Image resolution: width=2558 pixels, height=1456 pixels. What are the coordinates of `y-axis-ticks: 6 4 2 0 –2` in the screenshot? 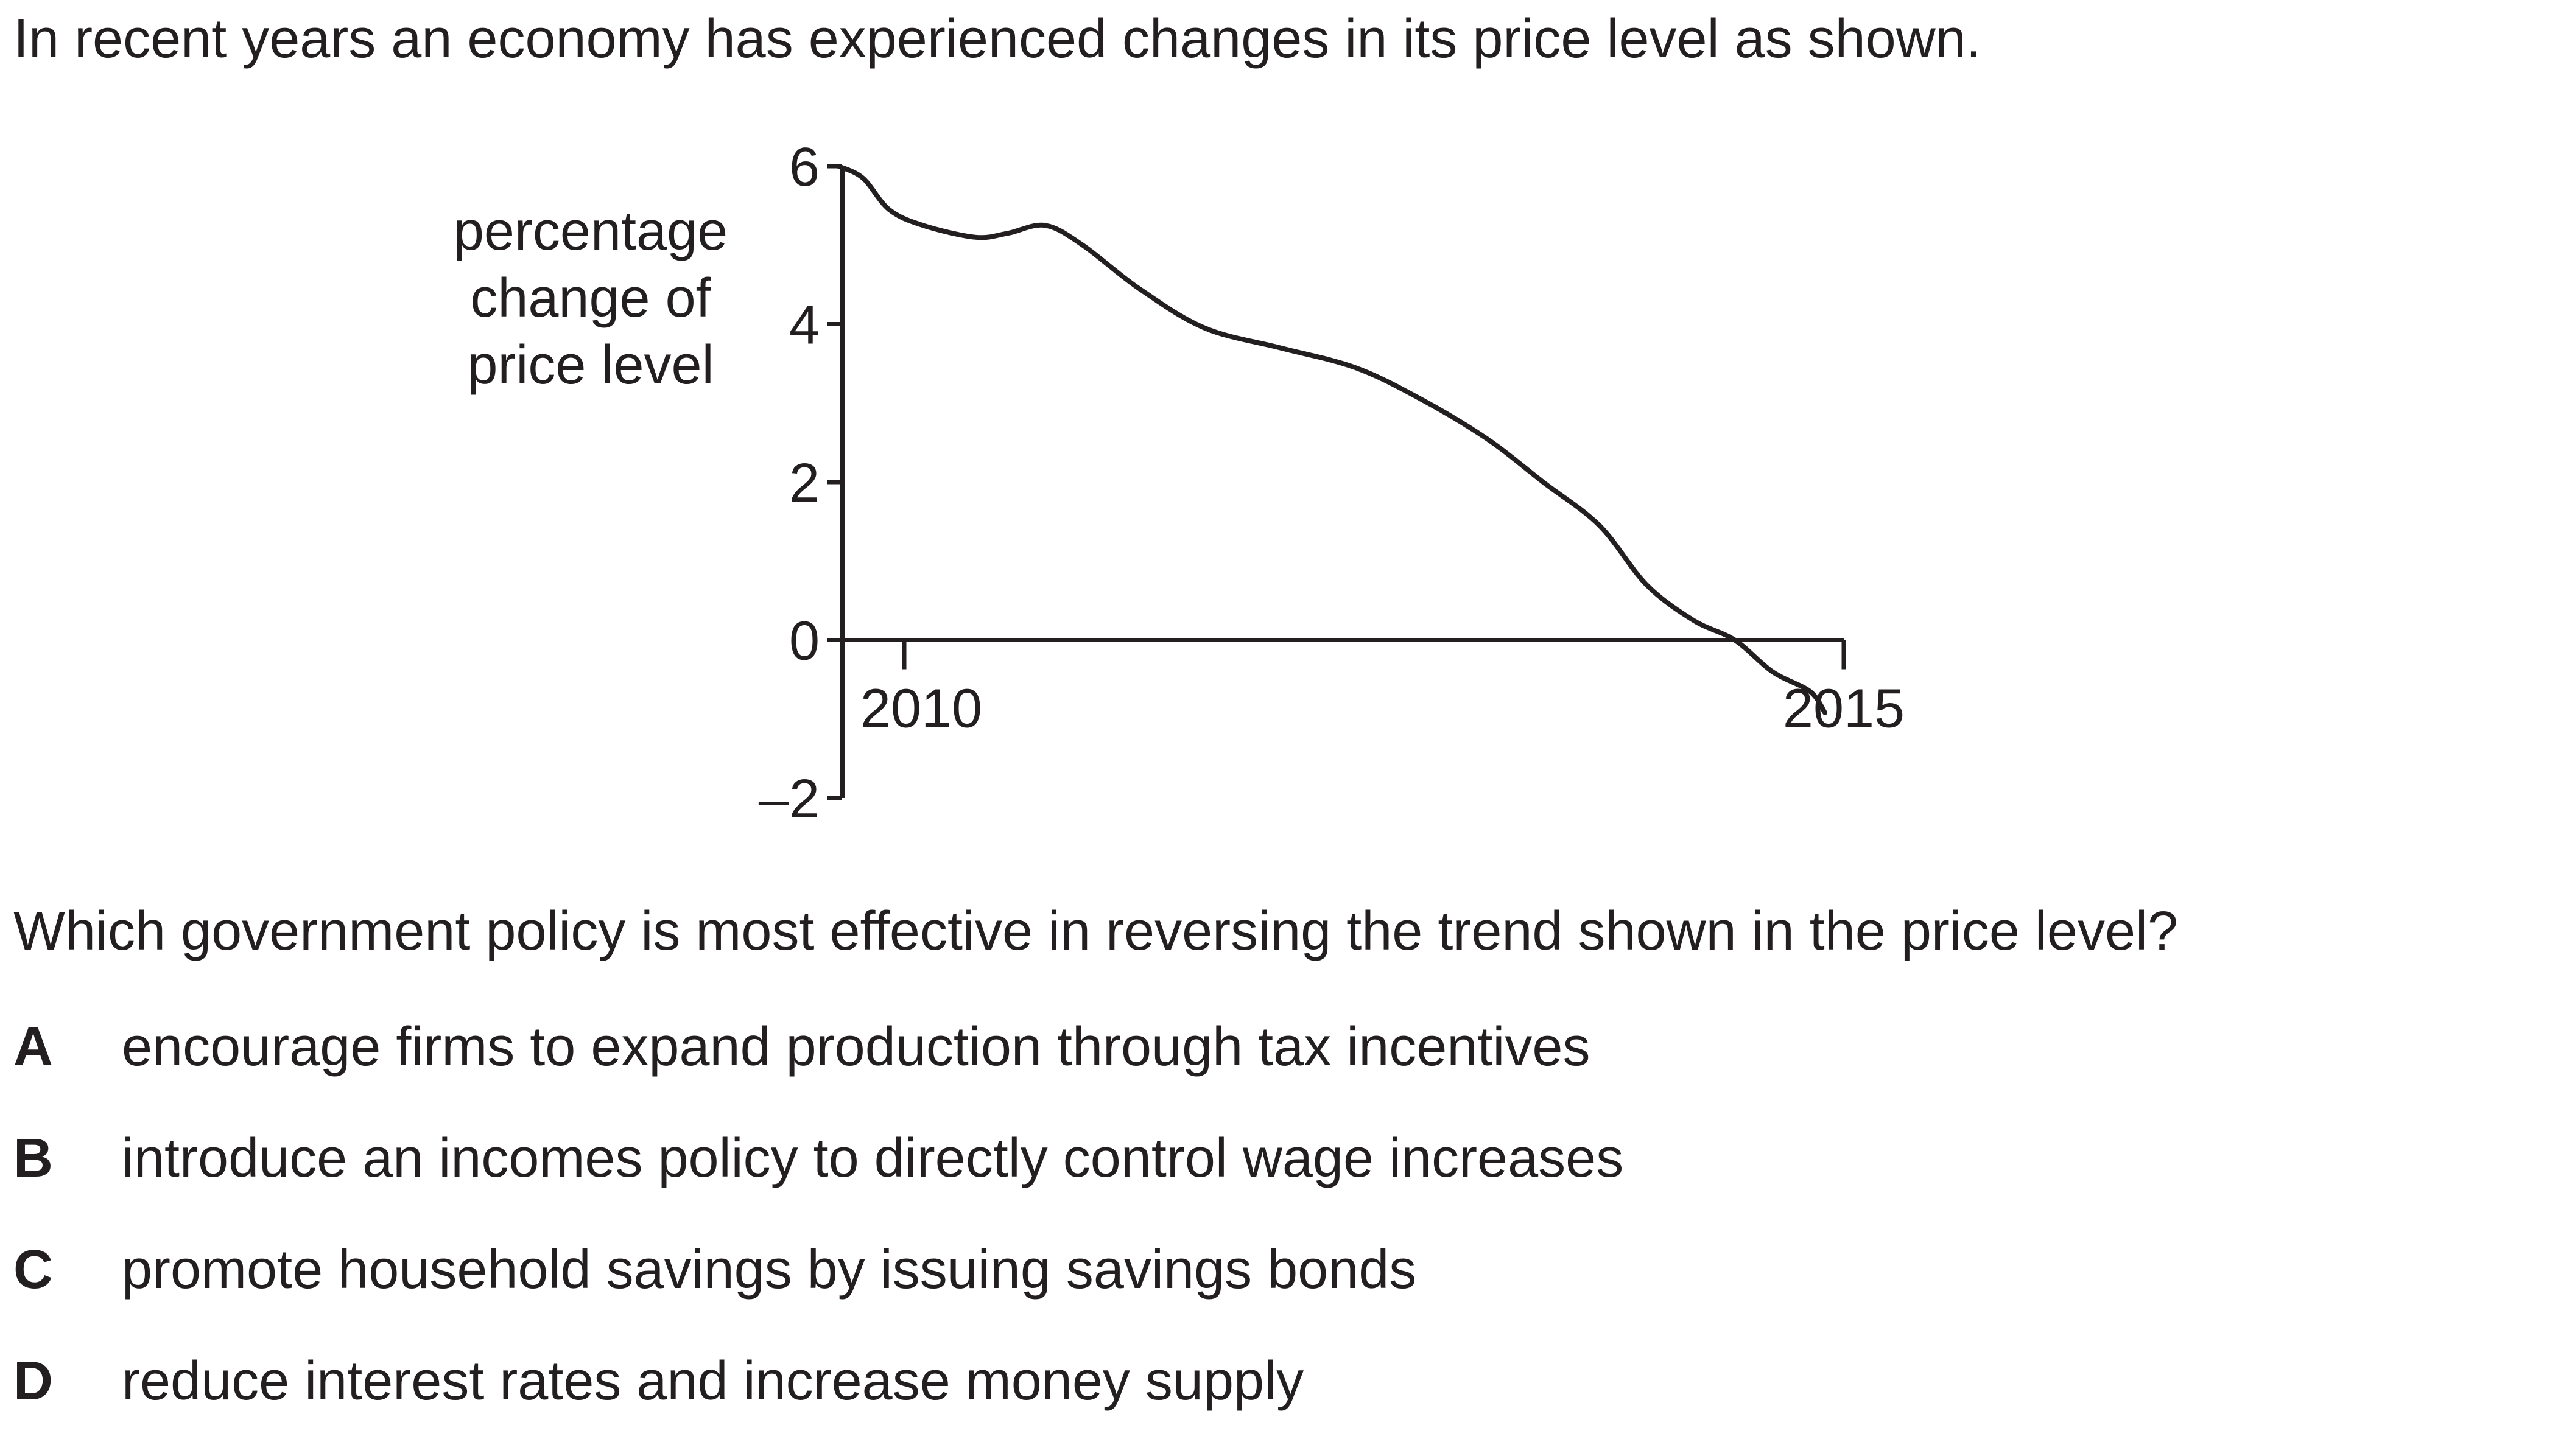 It's located at (800, 483).